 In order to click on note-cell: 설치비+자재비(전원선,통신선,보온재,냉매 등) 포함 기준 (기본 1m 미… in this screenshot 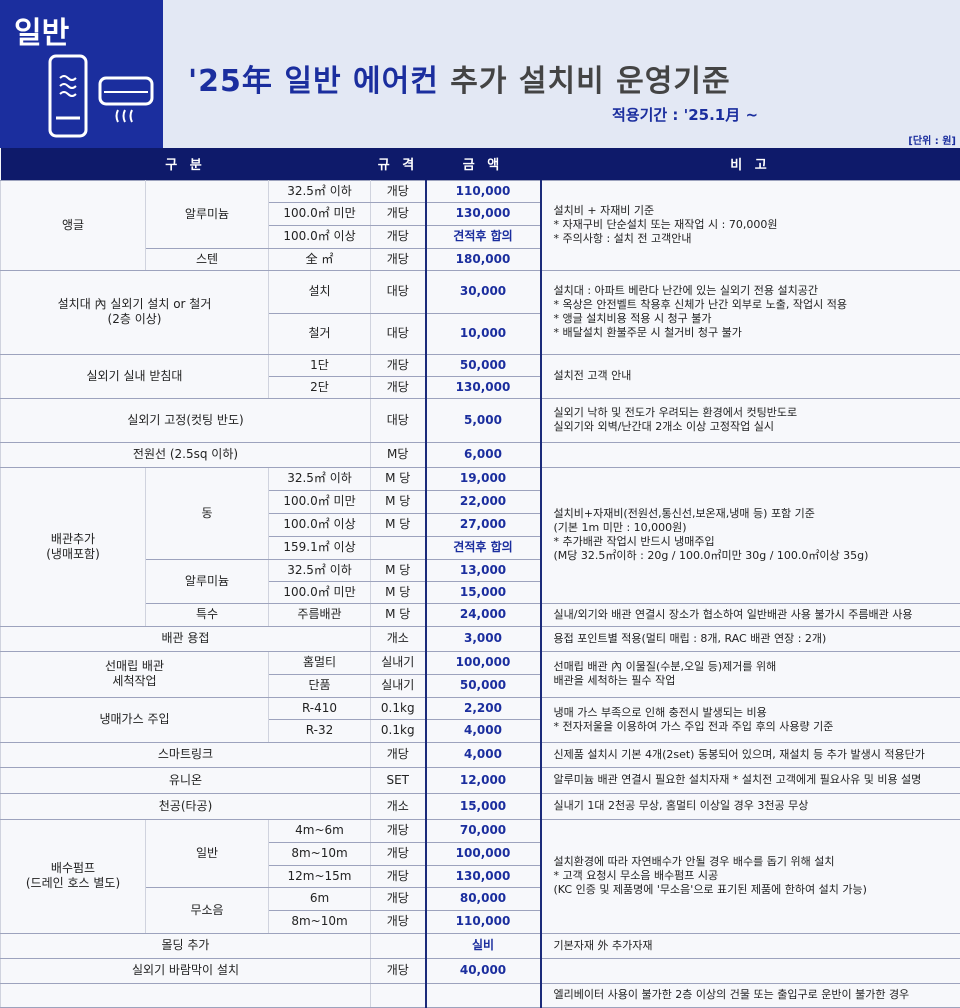, I will do `click(750, 535)`.